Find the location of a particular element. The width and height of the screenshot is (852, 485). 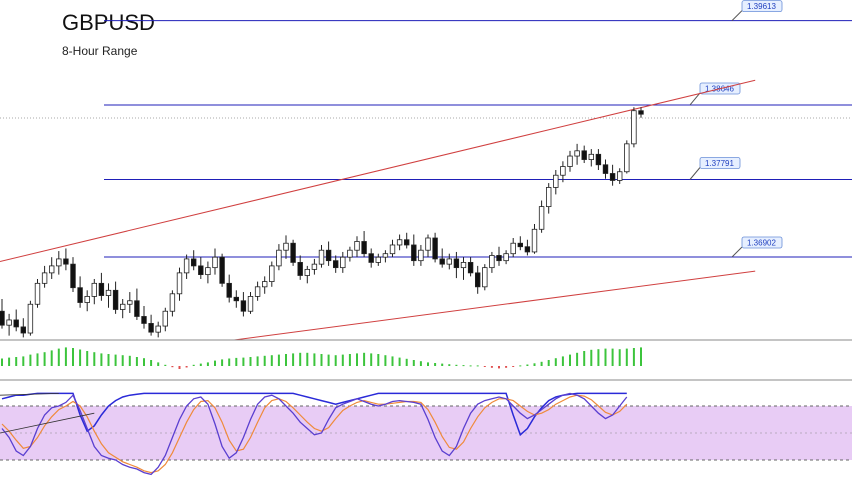

level-tag-label: 1.36902 is located at coordinates (761, 243).